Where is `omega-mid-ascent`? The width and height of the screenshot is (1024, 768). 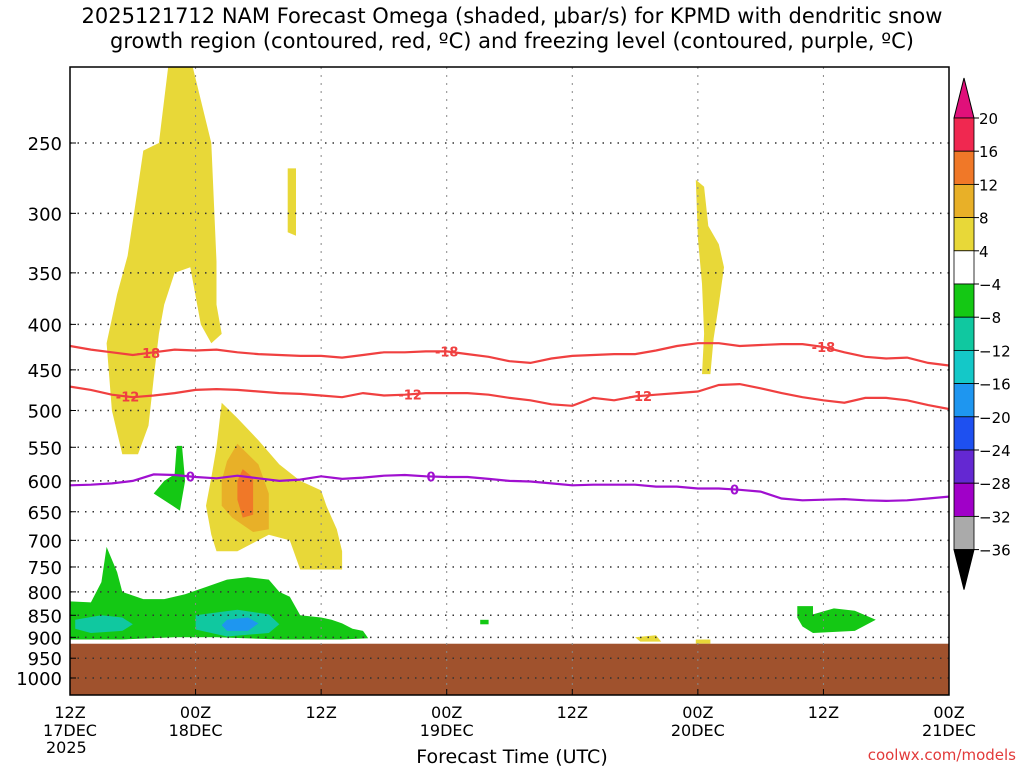 omega-mid-ascent is located at coordinates (274, 486).